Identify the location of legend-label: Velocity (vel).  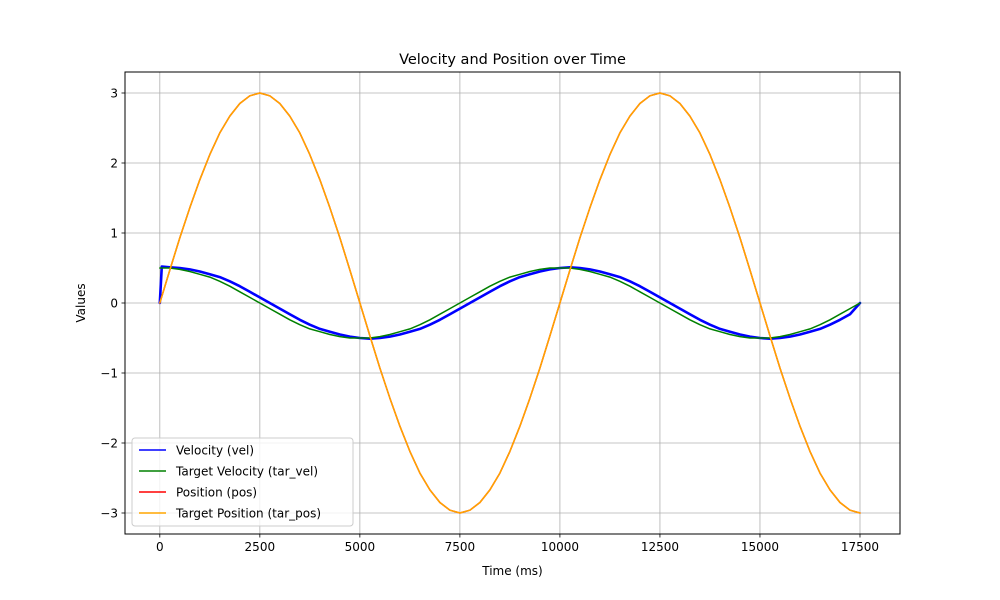
(215, 450).